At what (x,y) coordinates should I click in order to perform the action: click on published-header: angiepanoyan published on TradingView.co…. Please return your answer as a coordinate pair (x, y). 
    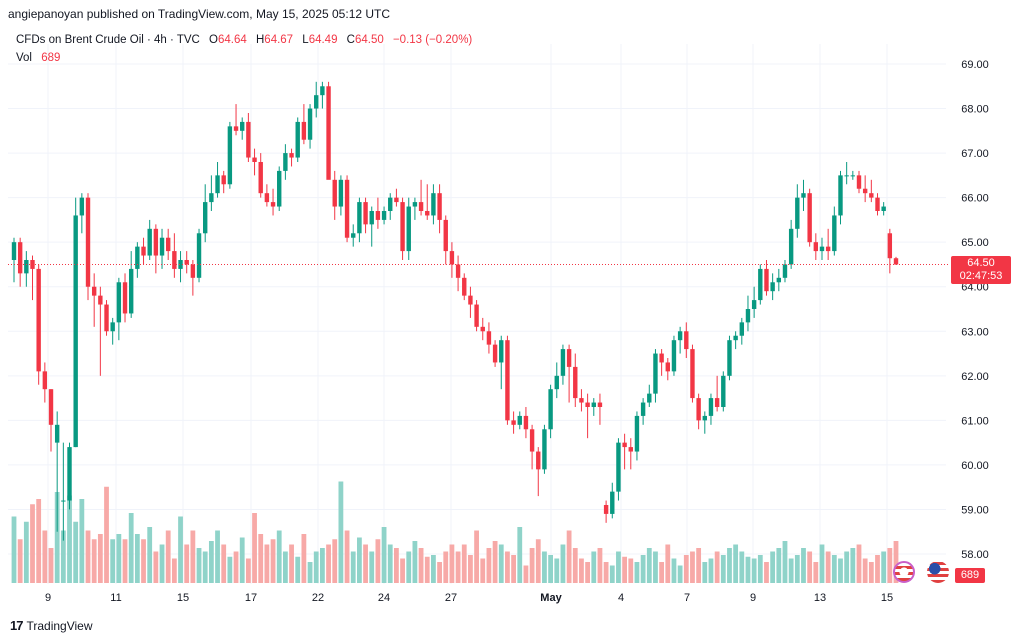
    Looking at the image, I should click on (199, 14).